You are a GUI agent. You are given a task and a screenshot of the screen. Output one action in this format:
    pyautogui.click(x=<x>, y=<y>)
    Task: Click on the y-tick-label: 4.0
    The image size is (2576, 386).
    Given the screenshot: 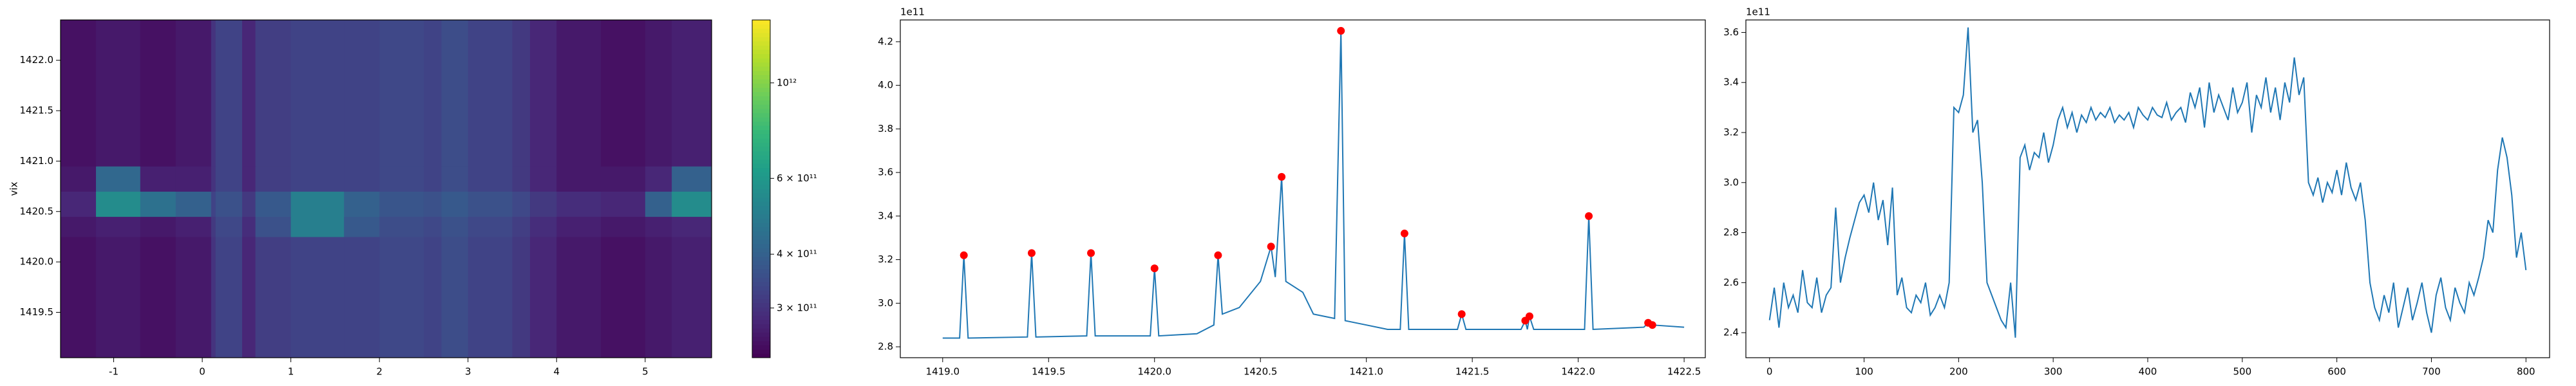 What is the action you would take?
    pyautogui.click(x=885, y=85)
    